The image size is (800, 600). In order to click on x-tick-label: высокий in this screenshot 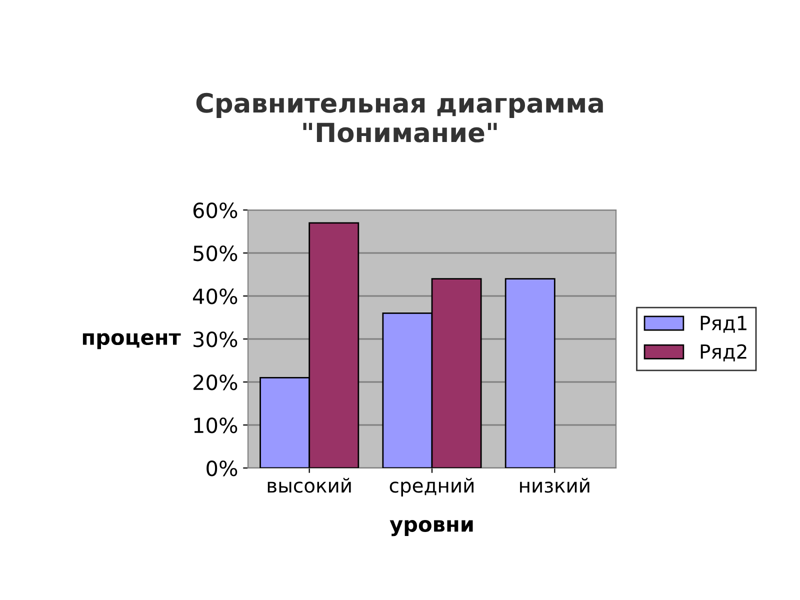, I will do `click(309, 485)`.